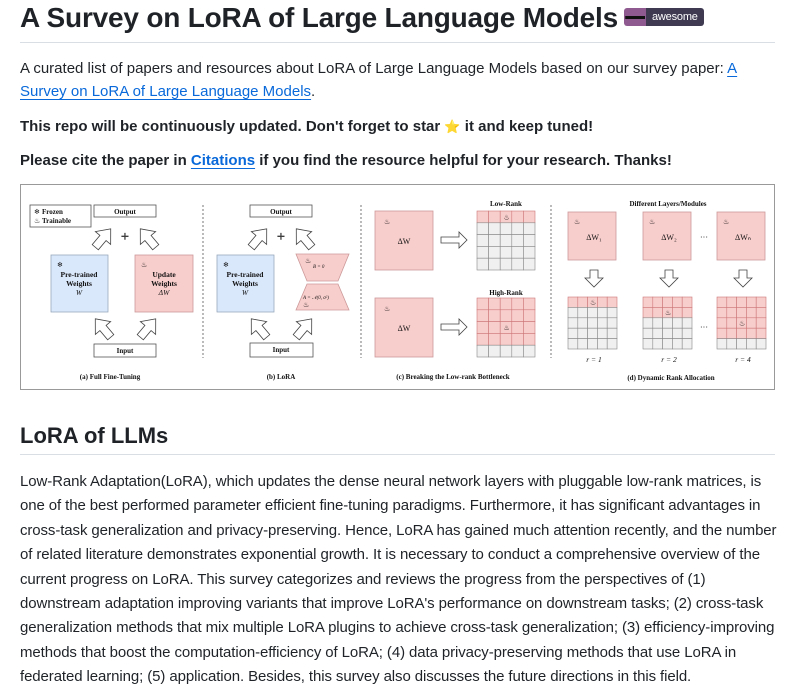 This screenshot has height=690, width=800. What do you see at coordinates (56, 221) in the screenshot?
I see `legend-trainable: Trainable` at bounding box center [56, 221].